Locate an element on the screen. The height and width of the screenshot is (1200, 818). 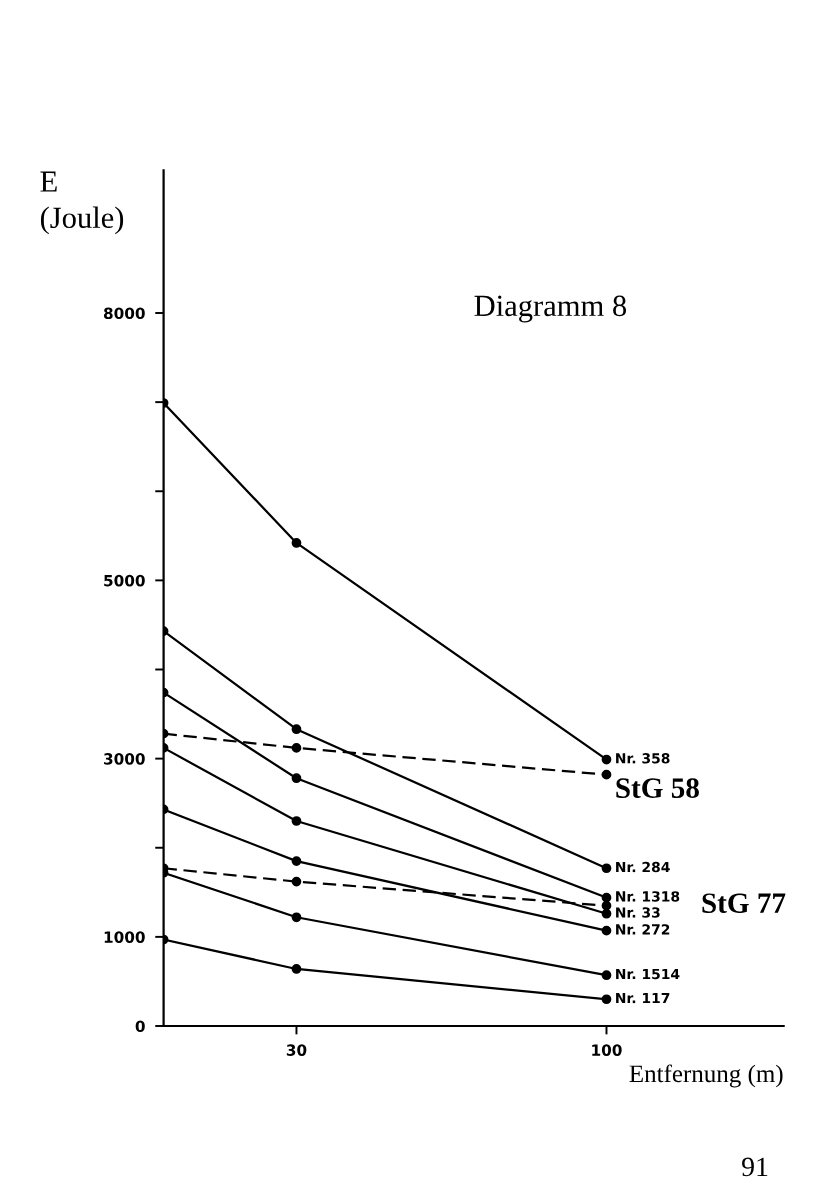
text: 91 is located at coordinates (755, 1167).